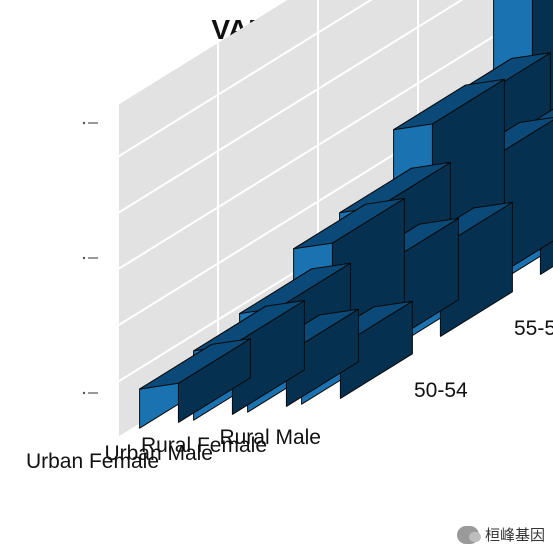 This screenshot has height=555, width=553. Describe the element at coordinates (441, 390) in the screenshot. I see `row-label-50-54: 50-54` at that location.